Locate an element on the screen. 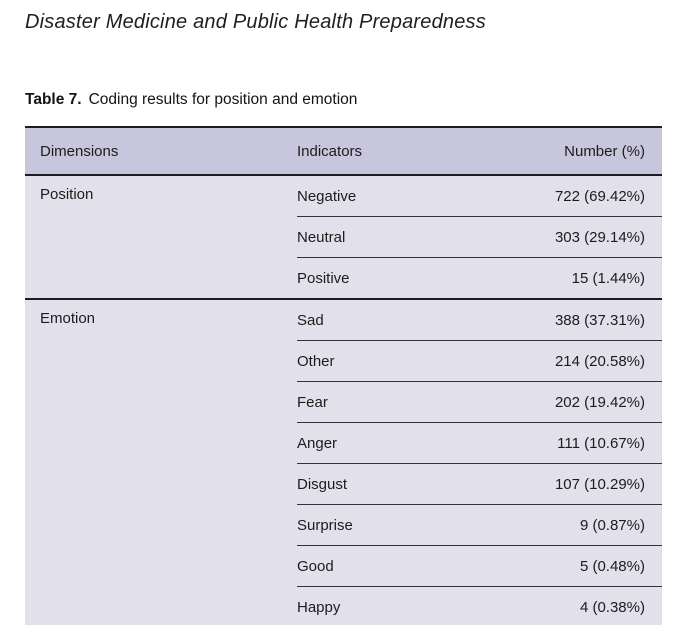 Image resolution: width=681 pixels, height=625 pixels. table-row: Anger 111 (10.67%) is located at coordinates (343, 443).